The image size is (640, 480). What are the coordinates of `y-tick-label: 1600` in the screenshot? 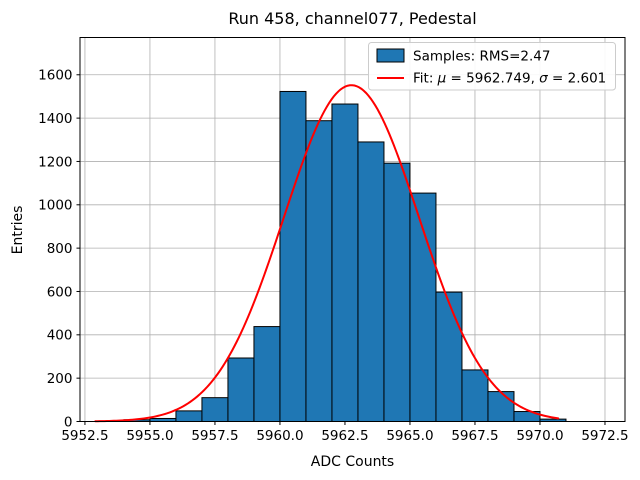 It's located at (55, 76).